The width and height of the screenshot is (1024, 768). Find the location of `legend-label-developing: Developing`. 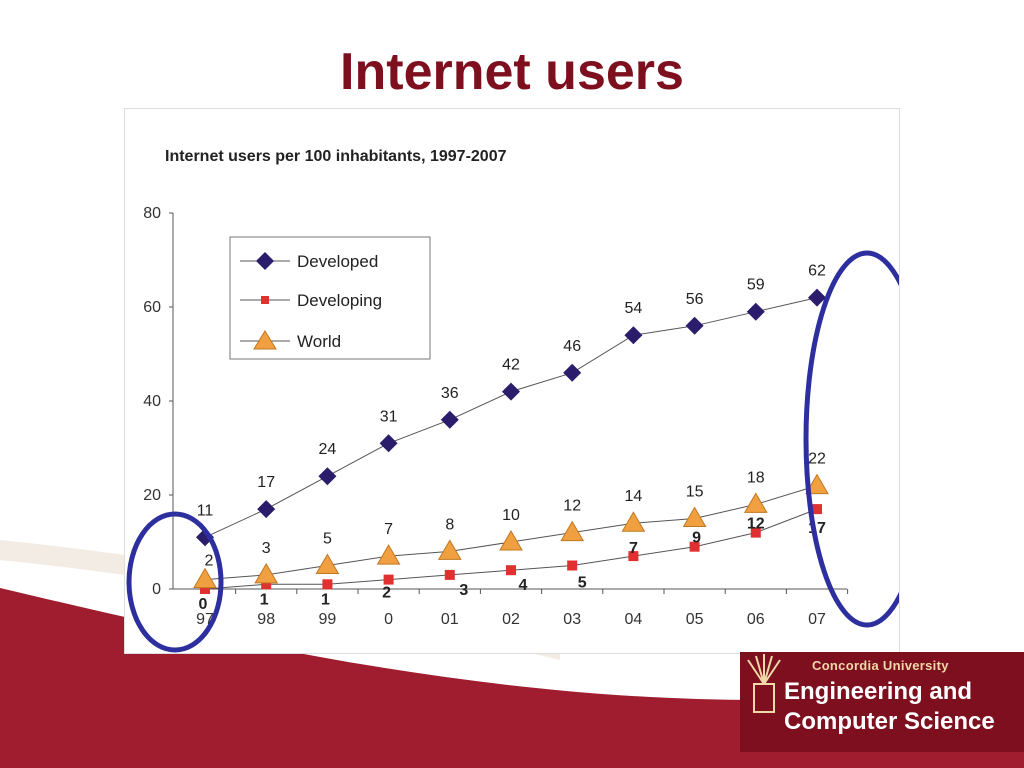

legend-label-developing: Developing is located at coordinates (339, 300).